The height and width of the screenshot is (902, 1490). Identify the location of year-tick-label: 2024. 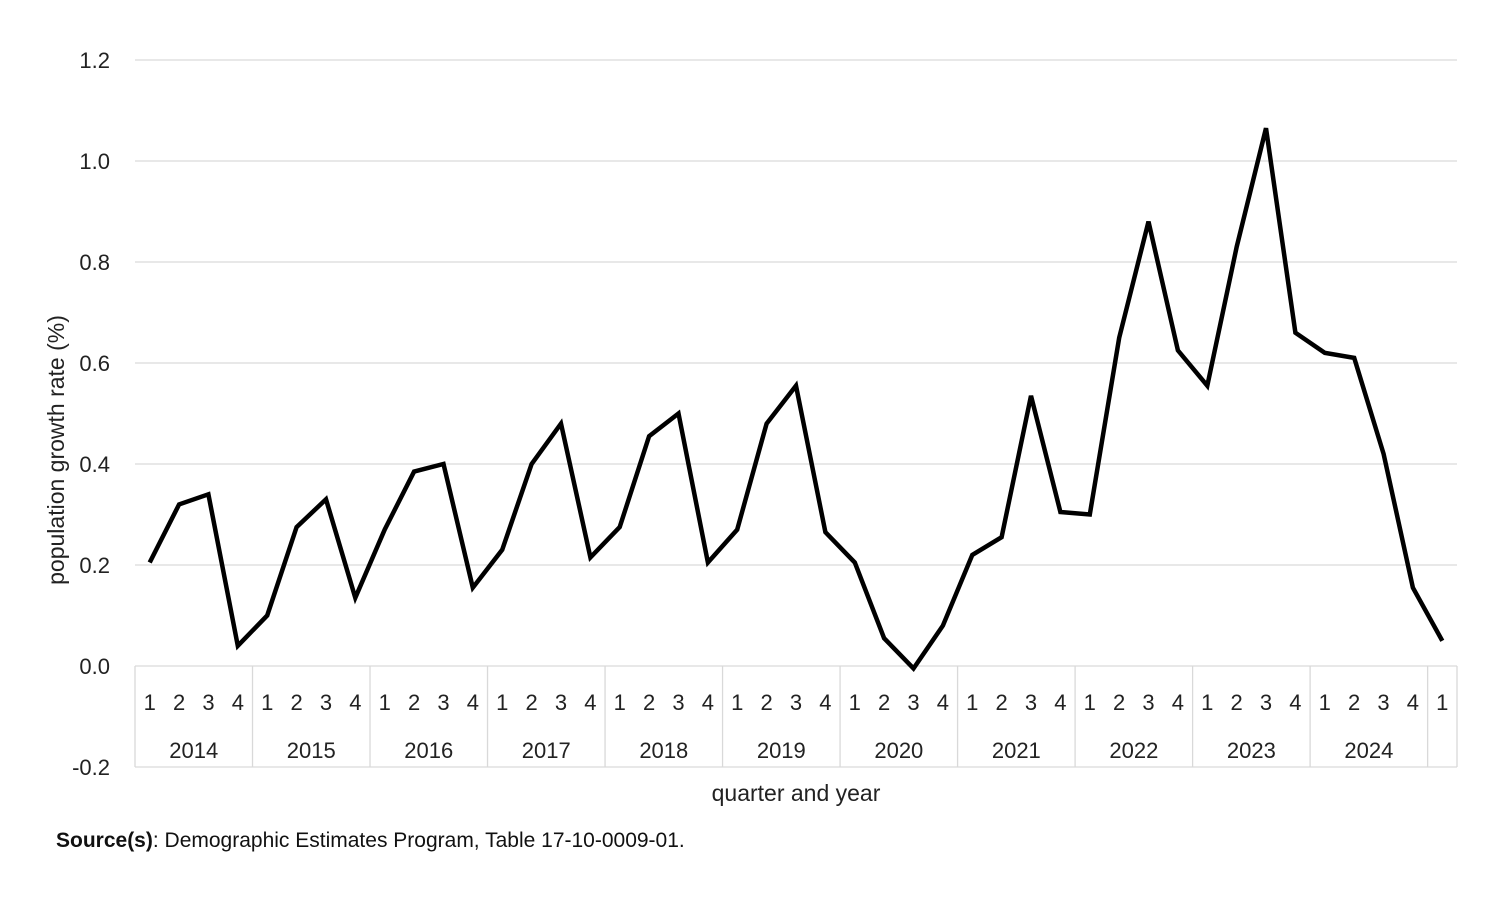
(1368, 750).